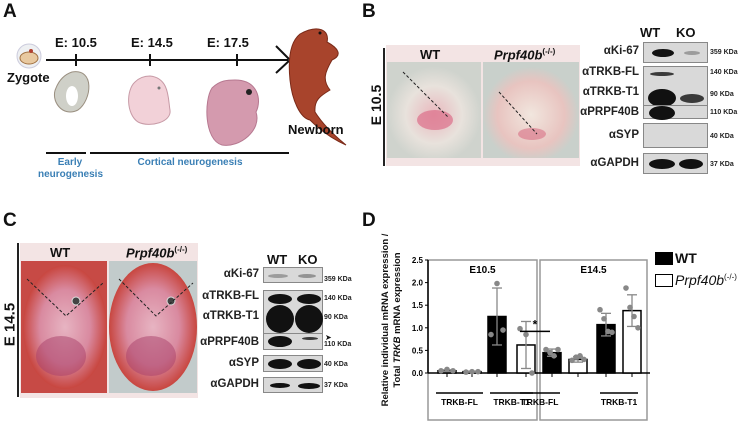 This screenshot has height=428, width=740. What do you see at coordinates (686, 32) in the screenshot?
I see `lane-label-ko-b: KO` at bounding box center [686, 32].